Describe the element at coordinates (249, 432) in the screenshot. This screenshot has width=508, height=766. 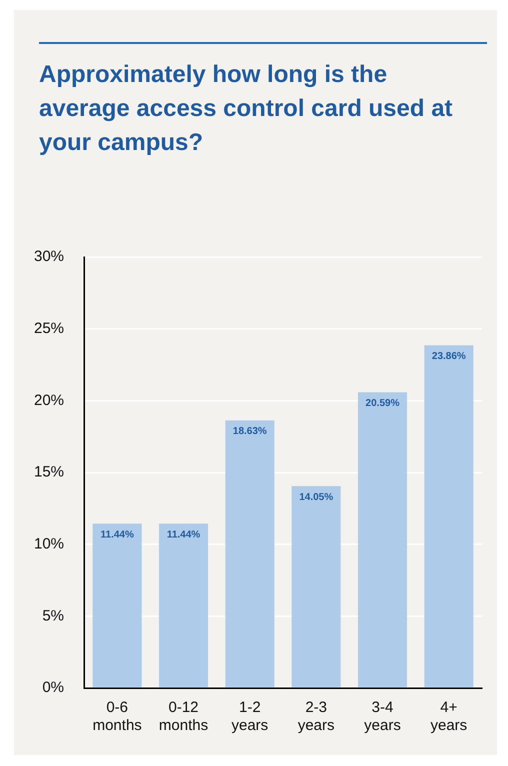
I see `data-label: 18.63%` at that location.